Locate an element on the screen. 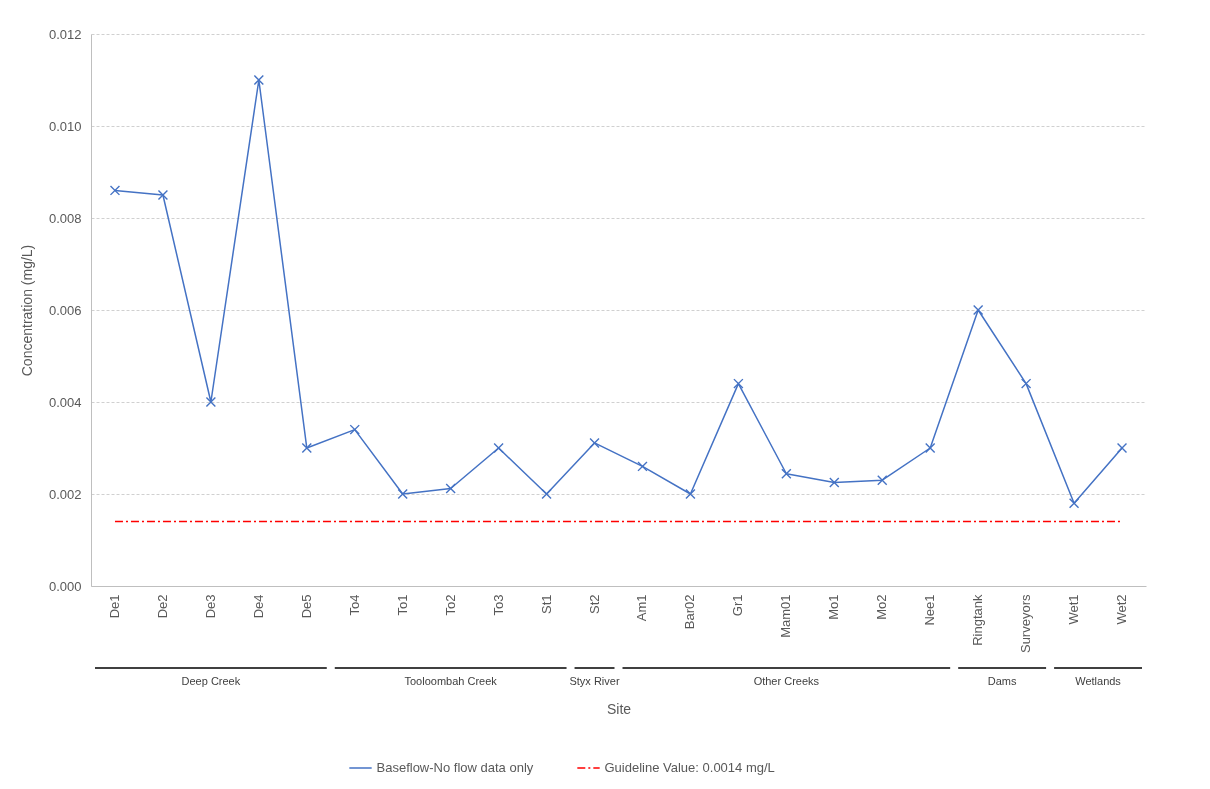 The height and width of the screenshot is (789, 1210). x-tick-label: To3 is located at coordinates (498, 605).